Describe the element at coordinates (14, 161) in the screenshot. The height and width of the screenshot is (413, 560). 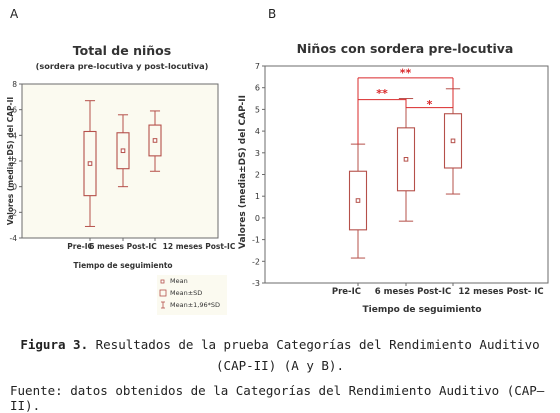
I see `y-tick-label-a: 2` at that location.